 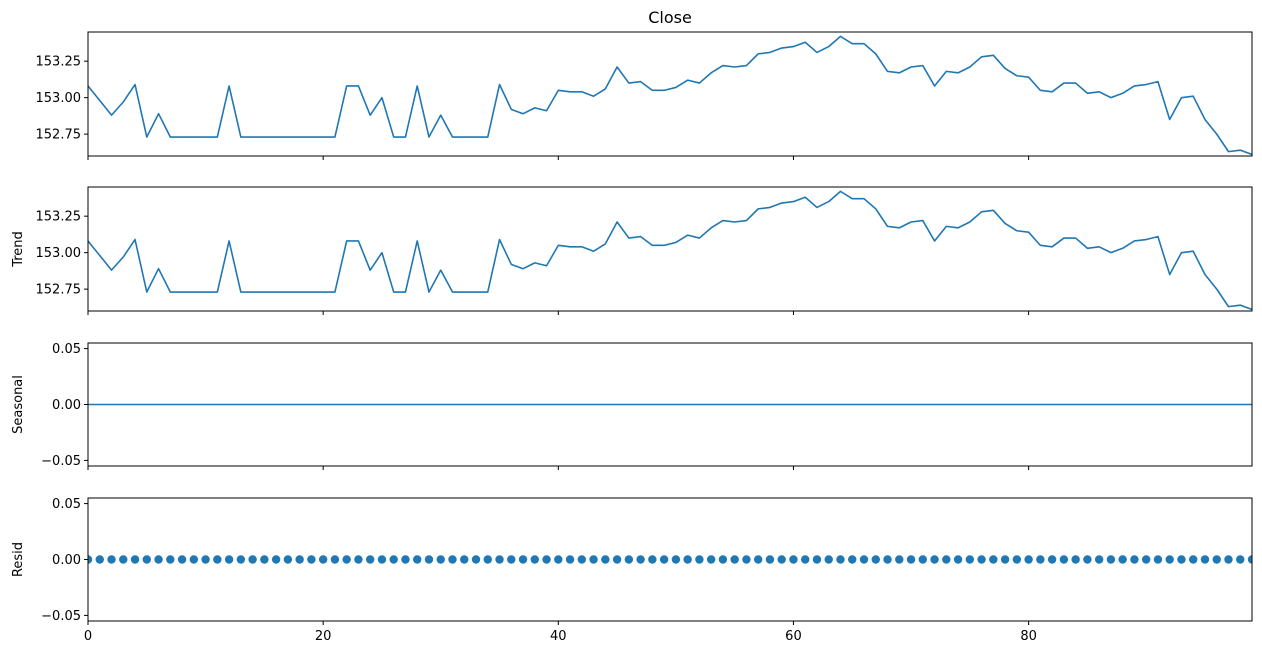 I want to click on y-tick-label-trend: 152.75, so click(x=59, y=290).